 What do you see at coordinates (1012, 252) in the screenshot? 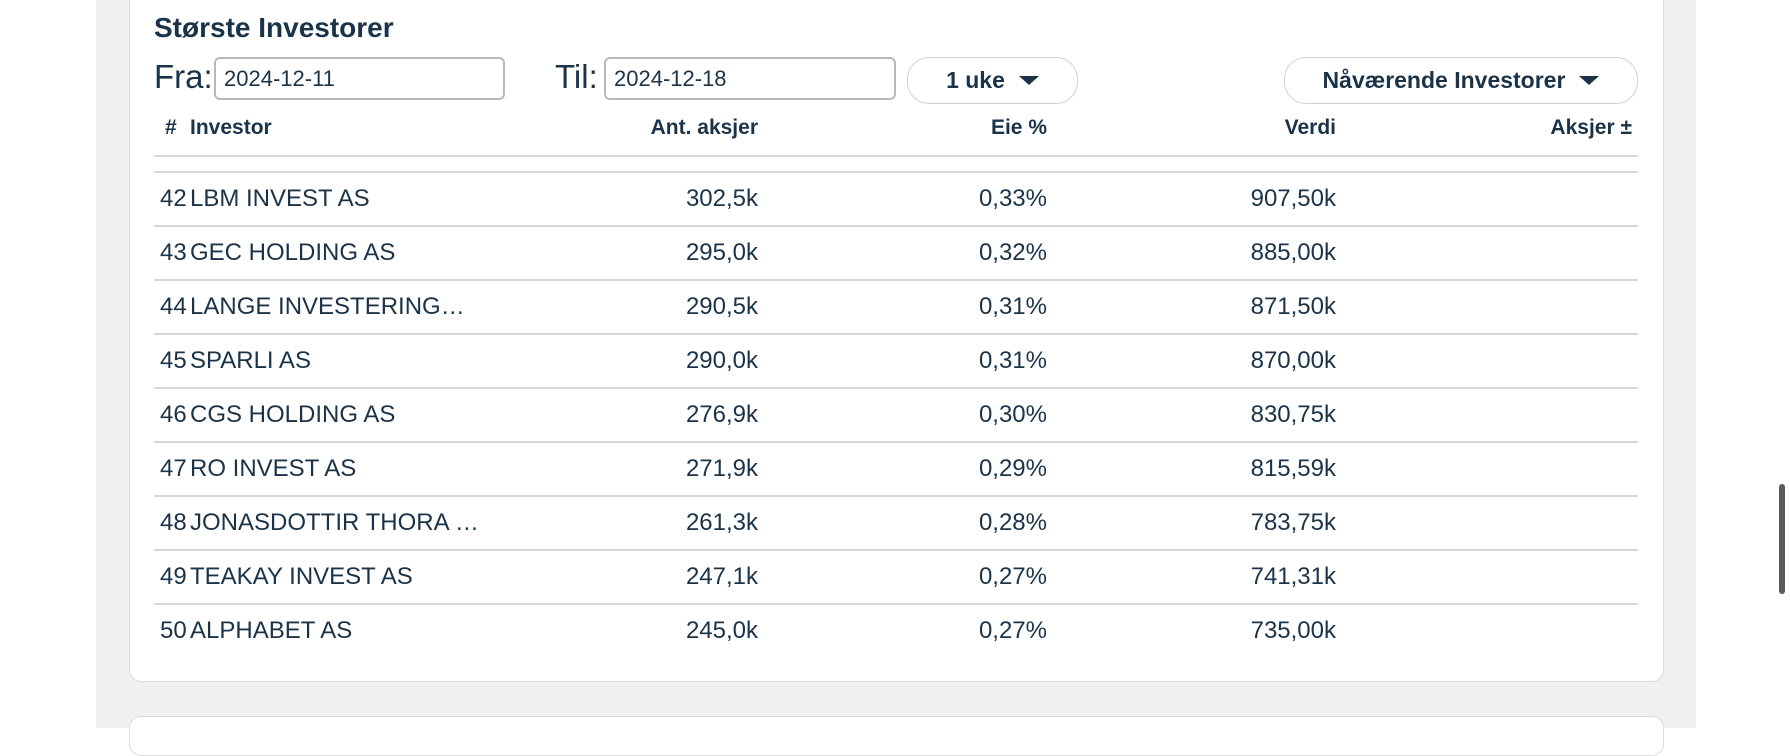
I see `row-ownership: 0,32%` at bounding box center [1012, 252].